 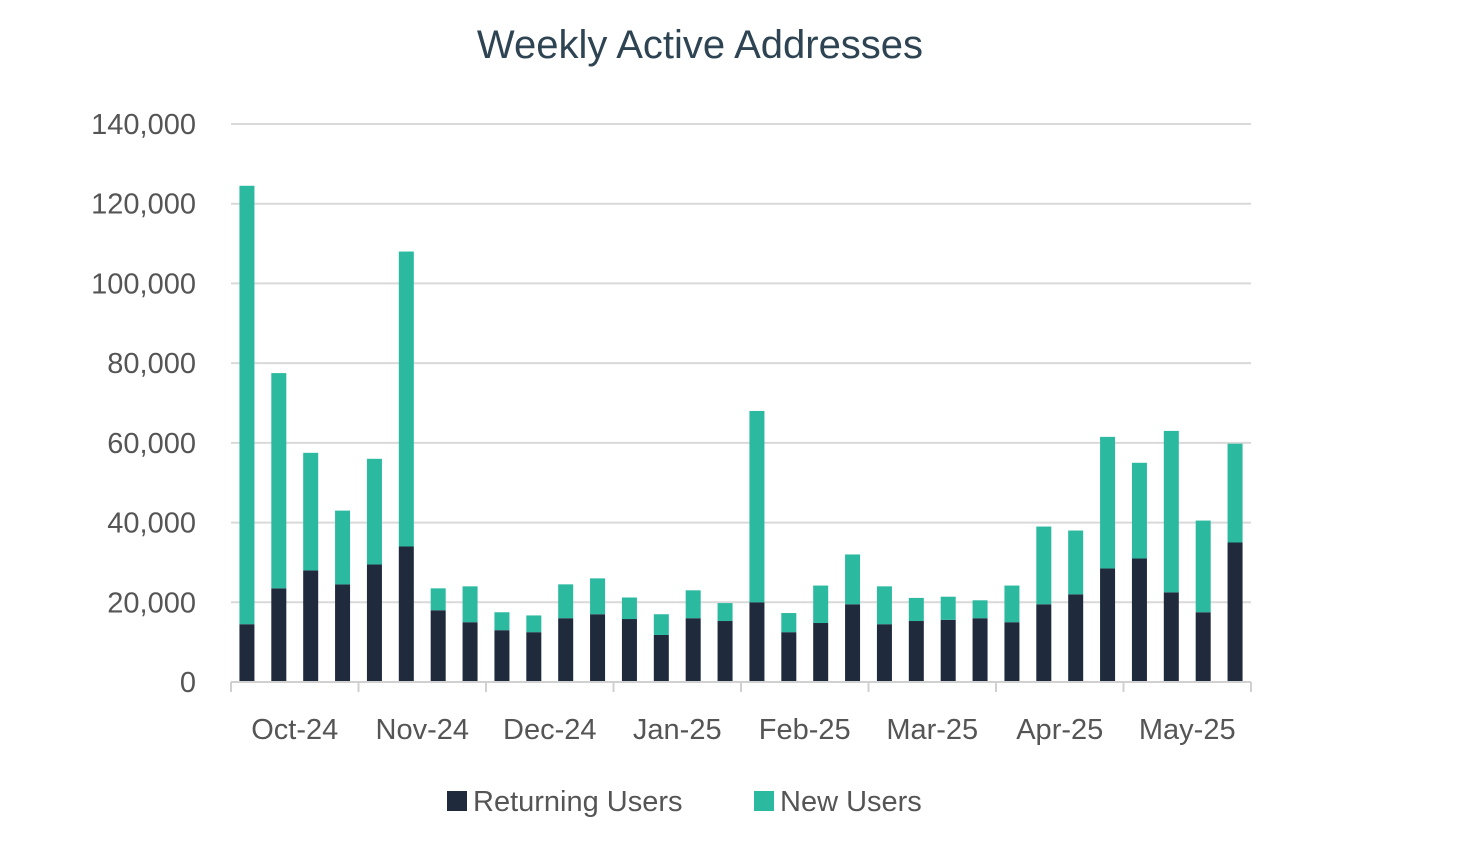 What do you see at coordinates (851, 802) in the screenshot?
I see `legend-new-users-label: New Users` at bounding box center [851, 802].